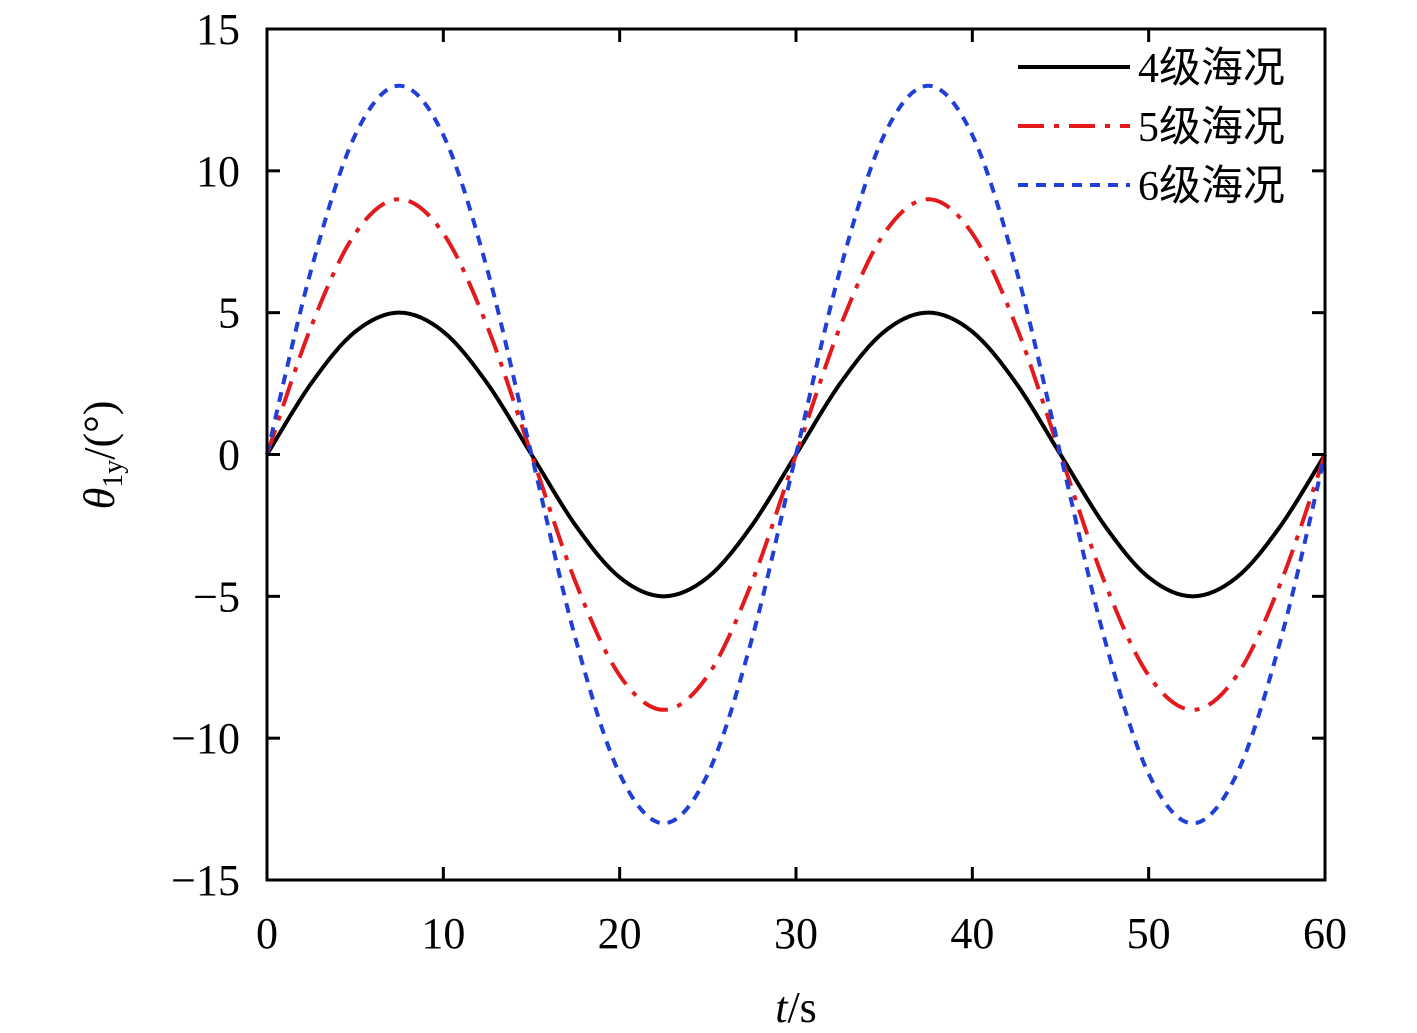 The height and width of the screenshot is (1033, 1417). I want to click on x-tick-label: 20, so click(620, 933).